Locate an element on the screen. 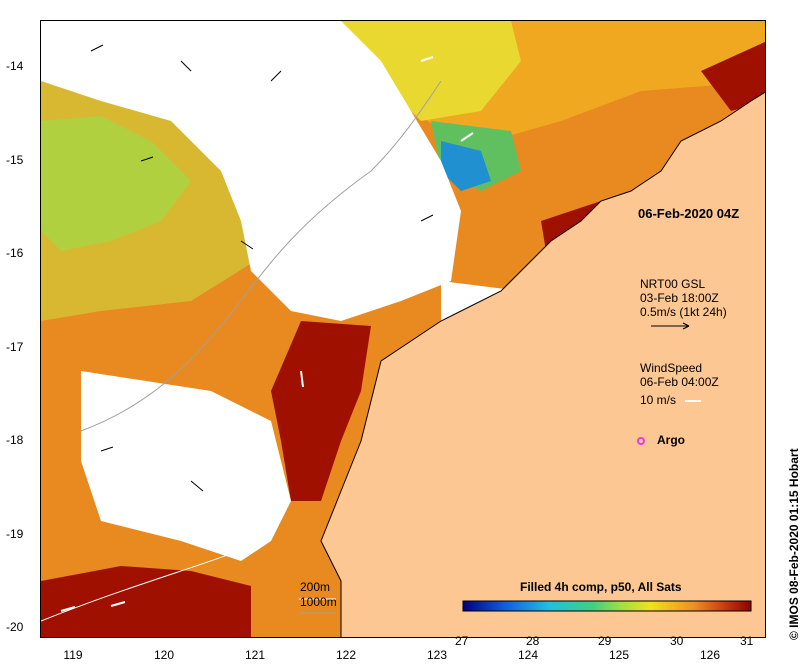 The image size is (809, 672). cloud-west is located at coordinates (186, 466).